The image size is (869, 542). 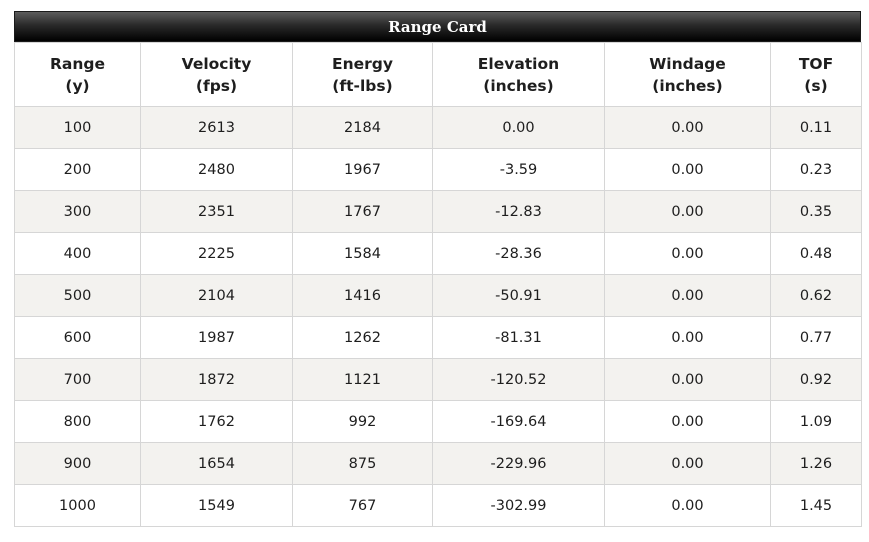 What do you see at coordinates (77, 74) in the screenshot?
I see `header-range: Range (y)` at bounding box center [77, 74].